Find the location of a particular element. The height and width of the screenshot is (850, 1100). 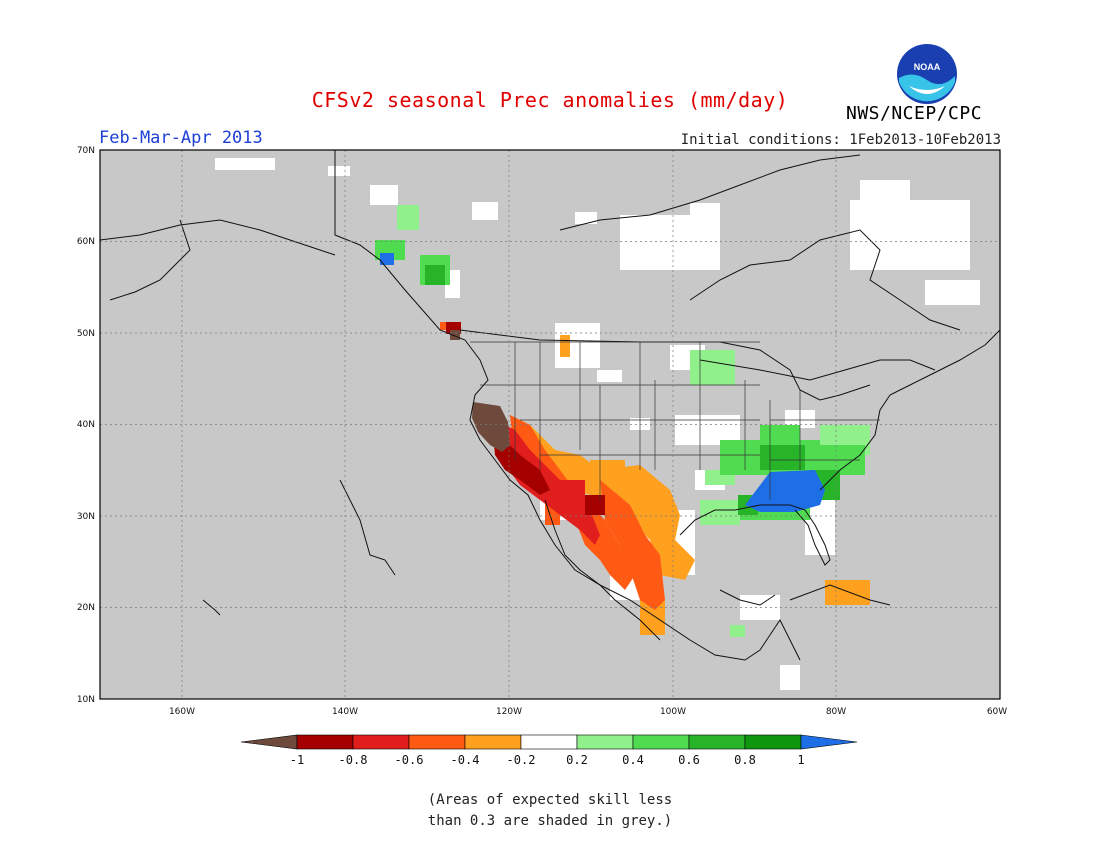

lat-label: 40N is located at coordinates (86, 425).